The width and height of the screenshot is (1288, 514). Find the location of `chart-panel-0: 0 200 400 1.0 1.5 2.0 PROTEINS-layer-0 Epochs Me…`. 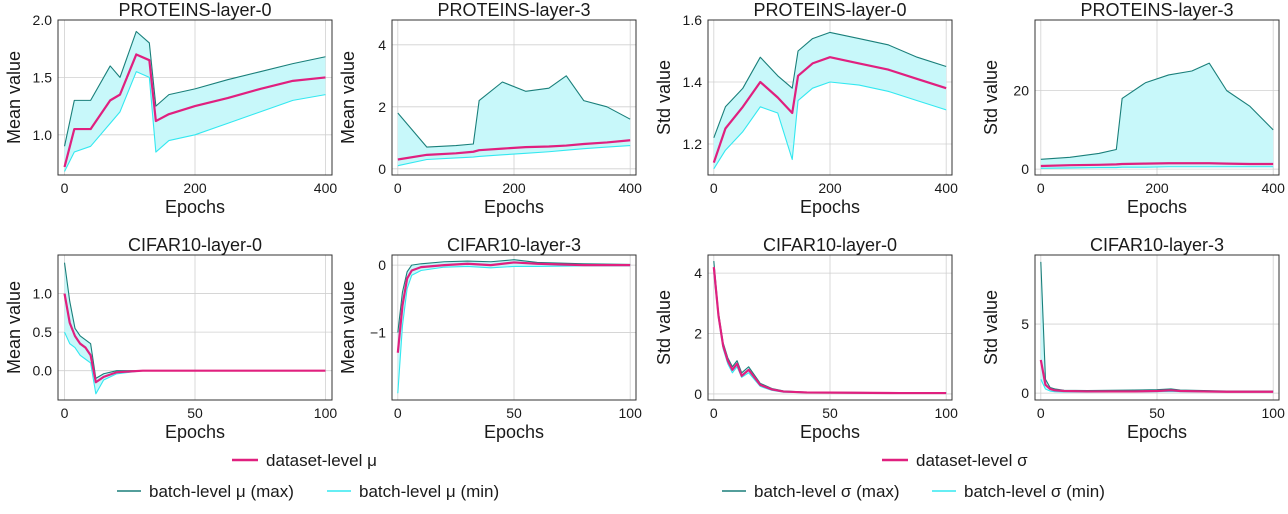

chart-panel-0: 0 200 400 1.0 1.5 2.0 PROTEINS-layer-0 Epochs Me… is located at coordinates (170, 108).